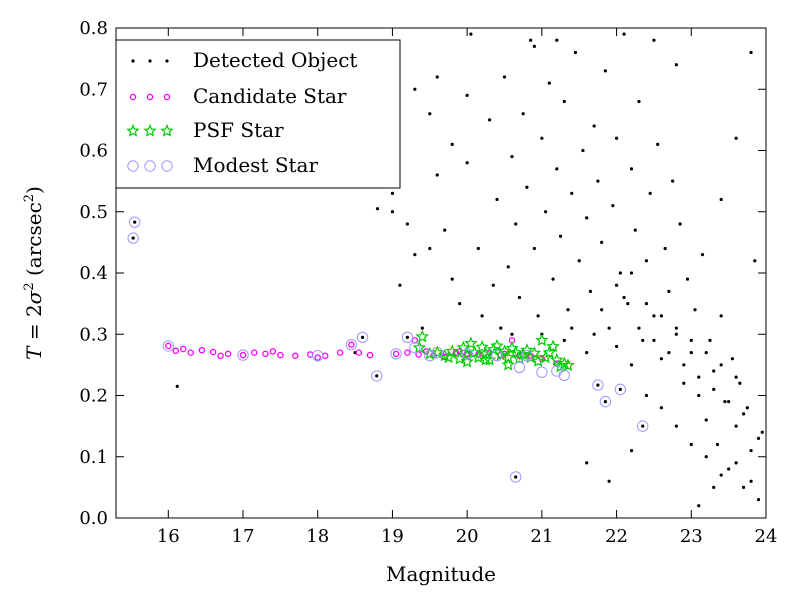 This screenshot has width=800, height=605. Describe the element at coordinates (270, 96) in the screenshot. I see `legend-label-candidate-star: Candidate Star` at that location.